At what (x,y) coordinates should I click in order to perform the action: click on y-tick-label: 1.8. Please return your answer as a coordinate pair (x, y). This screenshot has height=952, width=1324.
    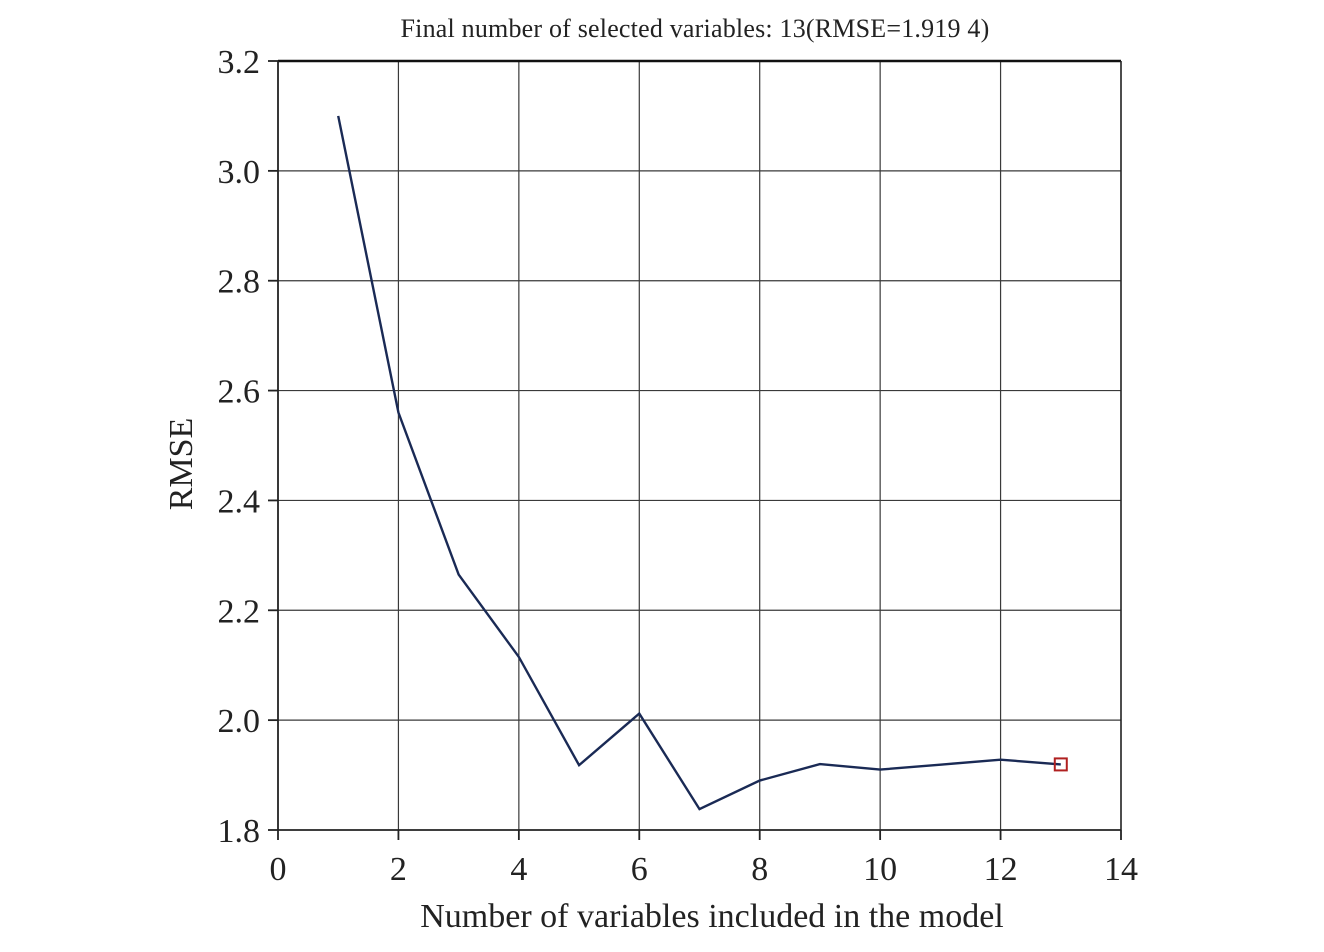
    Looking at the image, I should click on (239, 831).